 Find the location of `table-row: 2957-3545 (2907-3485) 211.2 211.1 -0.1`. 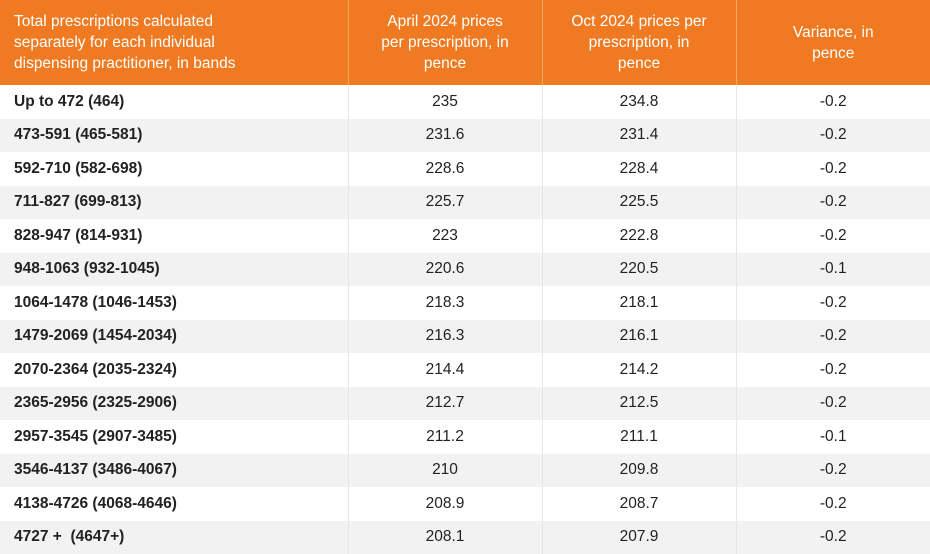

table-row: 2957-3545 (2907-3485) 211.2 211.1 -0.1 is located at coordinates (465, 437).